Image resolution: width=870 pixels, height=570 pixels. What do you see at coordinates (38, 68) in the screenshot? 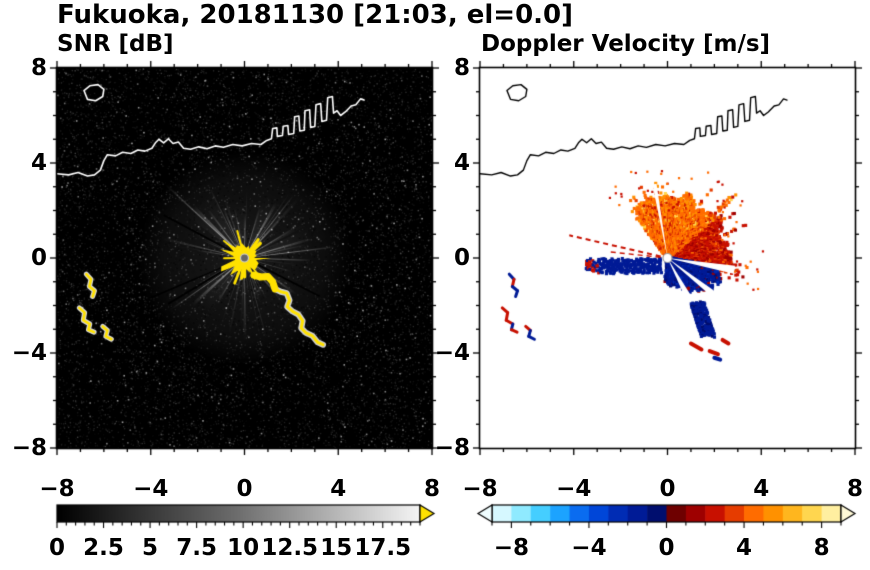
I see `snr-y-tick-label: 8` at bounding box center [38, 68].